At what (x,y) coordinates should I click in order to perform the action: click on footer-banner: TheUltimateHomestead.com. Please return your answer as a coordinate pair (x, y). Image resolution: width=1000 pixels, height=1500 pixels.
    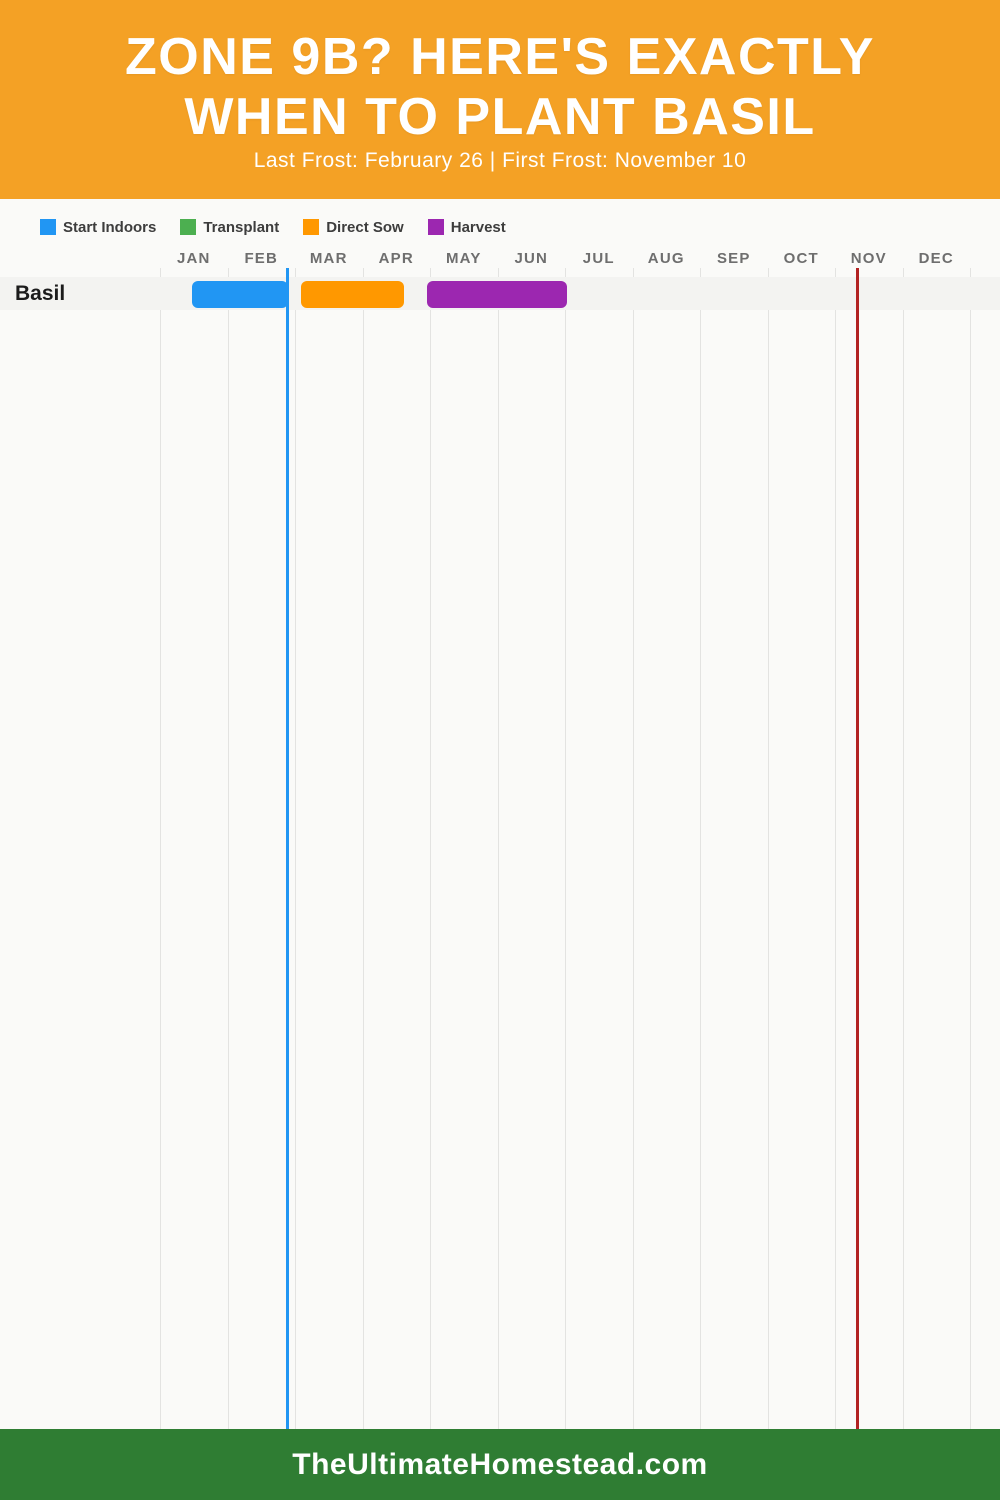
    Looking at the image, I should click on (500, 1464).